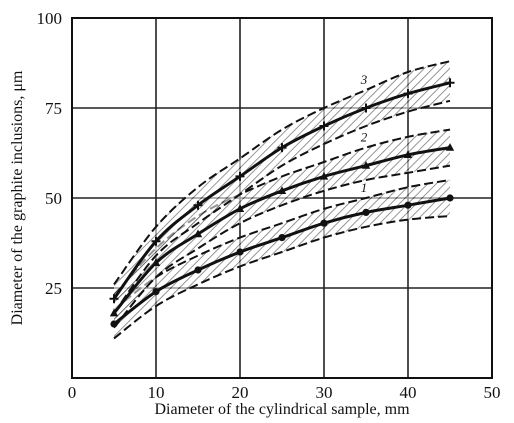 This screenshot has width=514, height=423. Describe the element at coordinates (492, 392) in the screenshot. I see `x-tick-label: 50` at that location.